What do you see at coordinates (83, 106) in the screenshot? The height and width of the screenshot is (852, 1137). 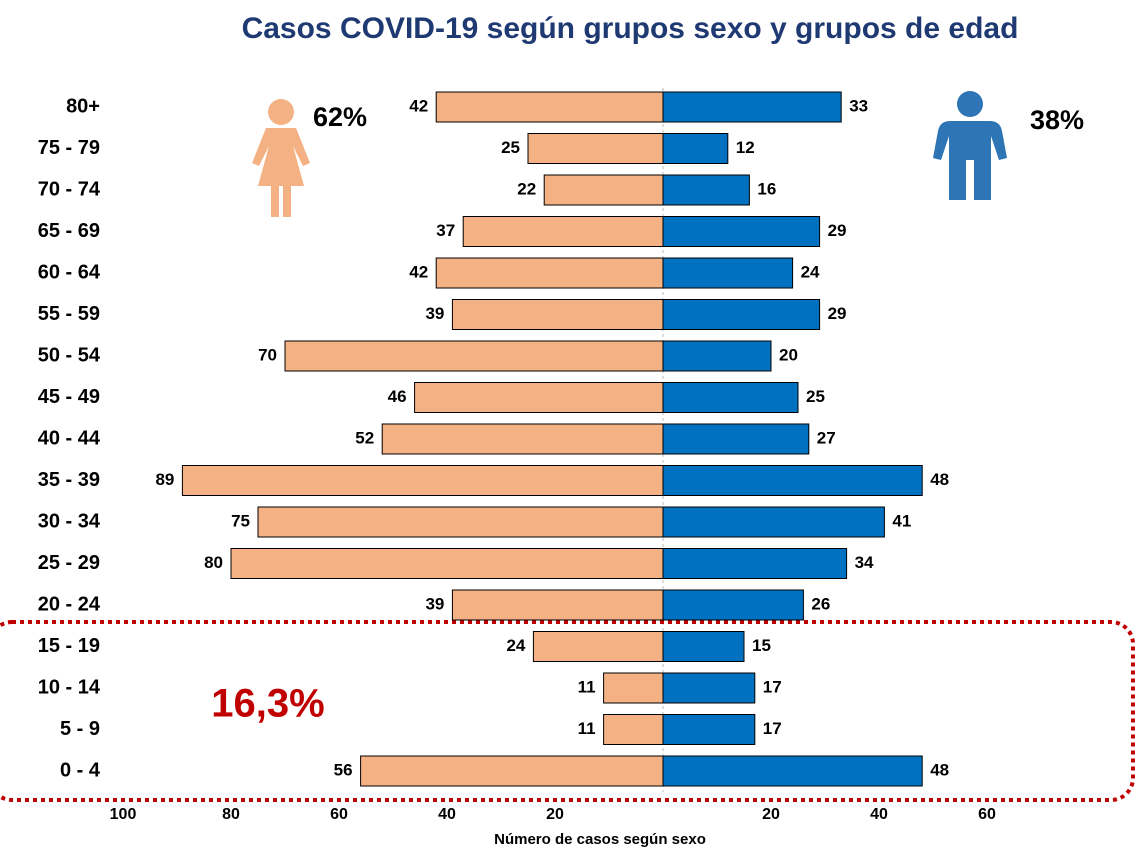 I see `category-label: 80+` at bounding box center [83, 106].